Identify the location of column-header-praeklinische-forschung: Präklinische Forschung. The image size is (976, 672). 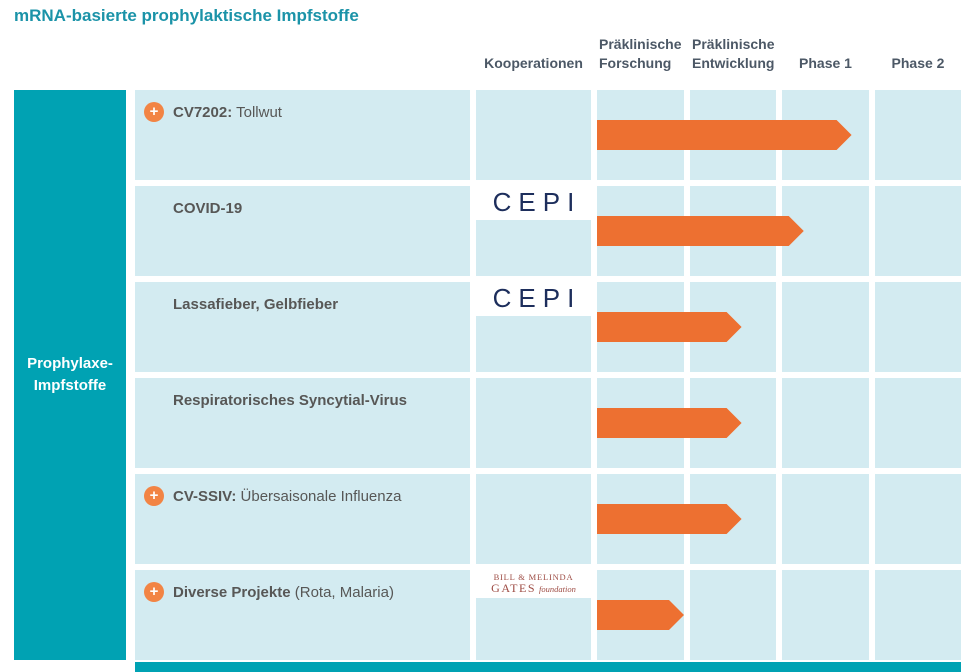
(640, 55).